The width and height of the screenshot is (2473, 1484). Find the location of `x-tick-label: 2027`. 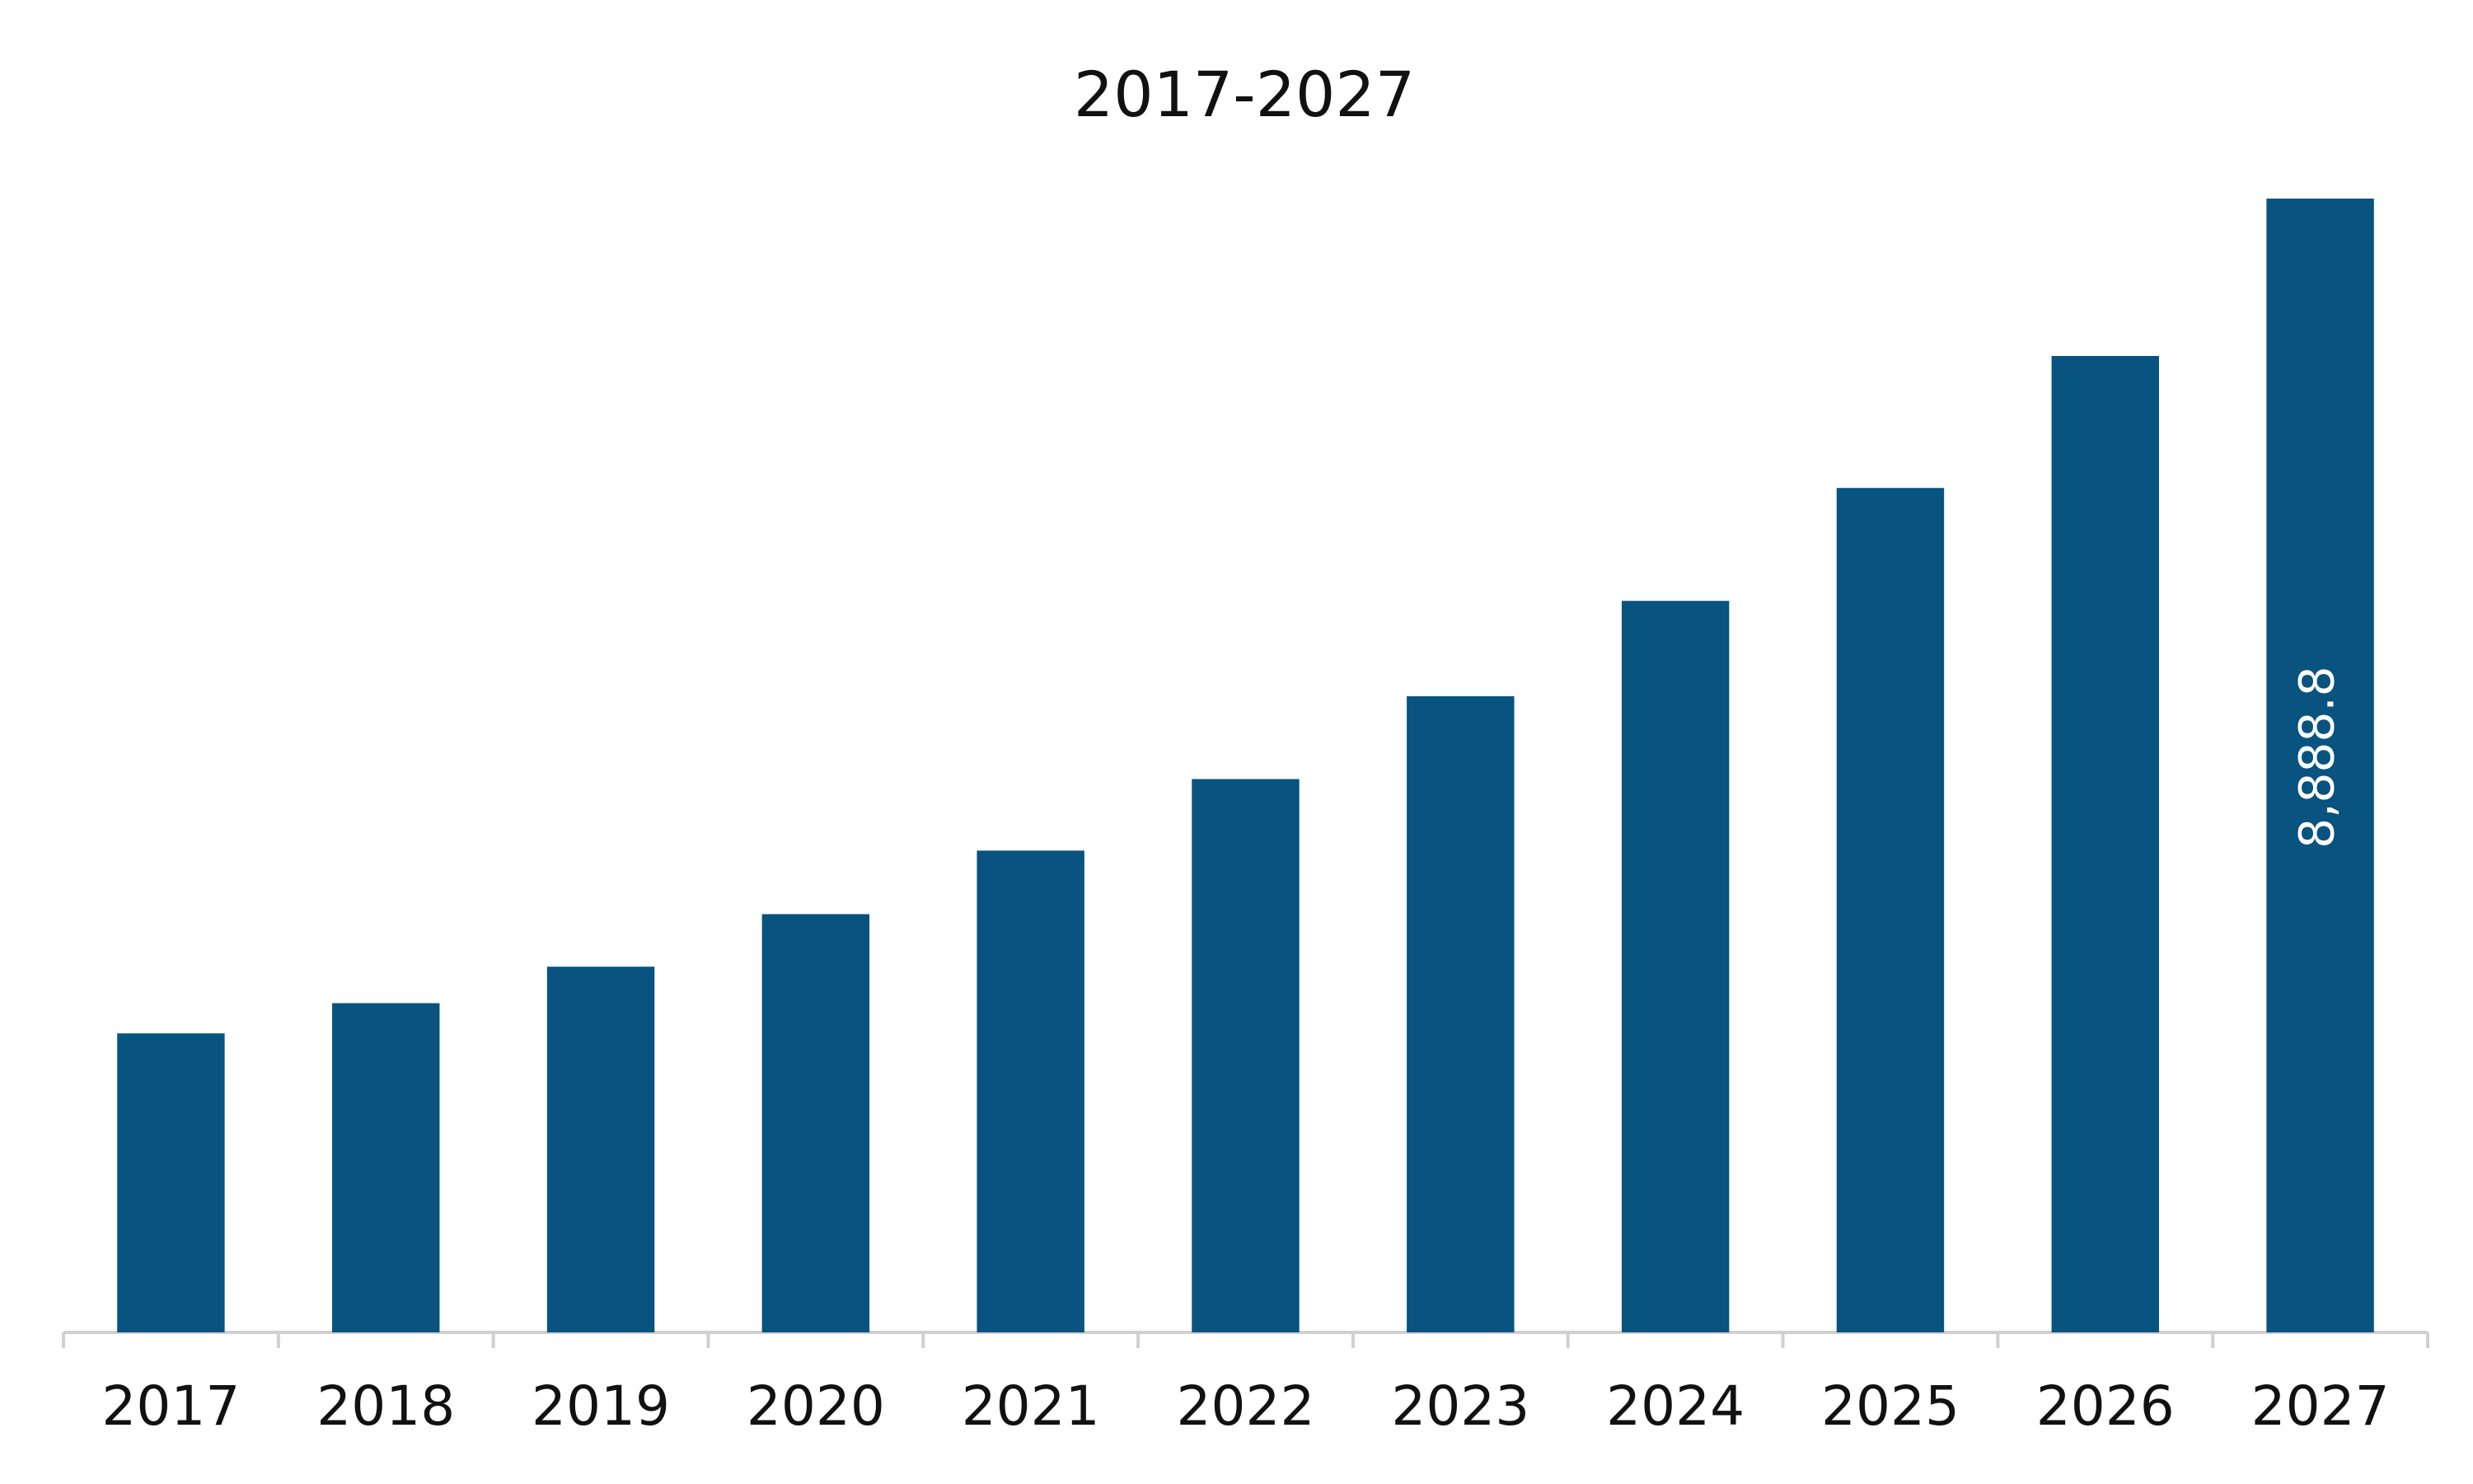

x-tick-label: 2027 is located at coordinates (2320, 1406).